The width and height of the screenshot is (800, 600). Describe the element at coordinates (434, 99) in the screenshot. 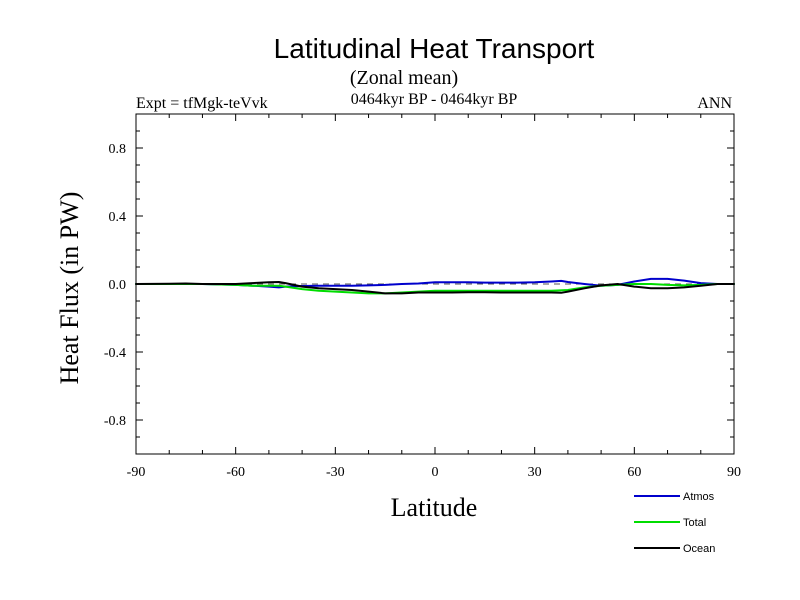

I see `period-label: 0464kyr BP - 0464kyr BP` at that location.